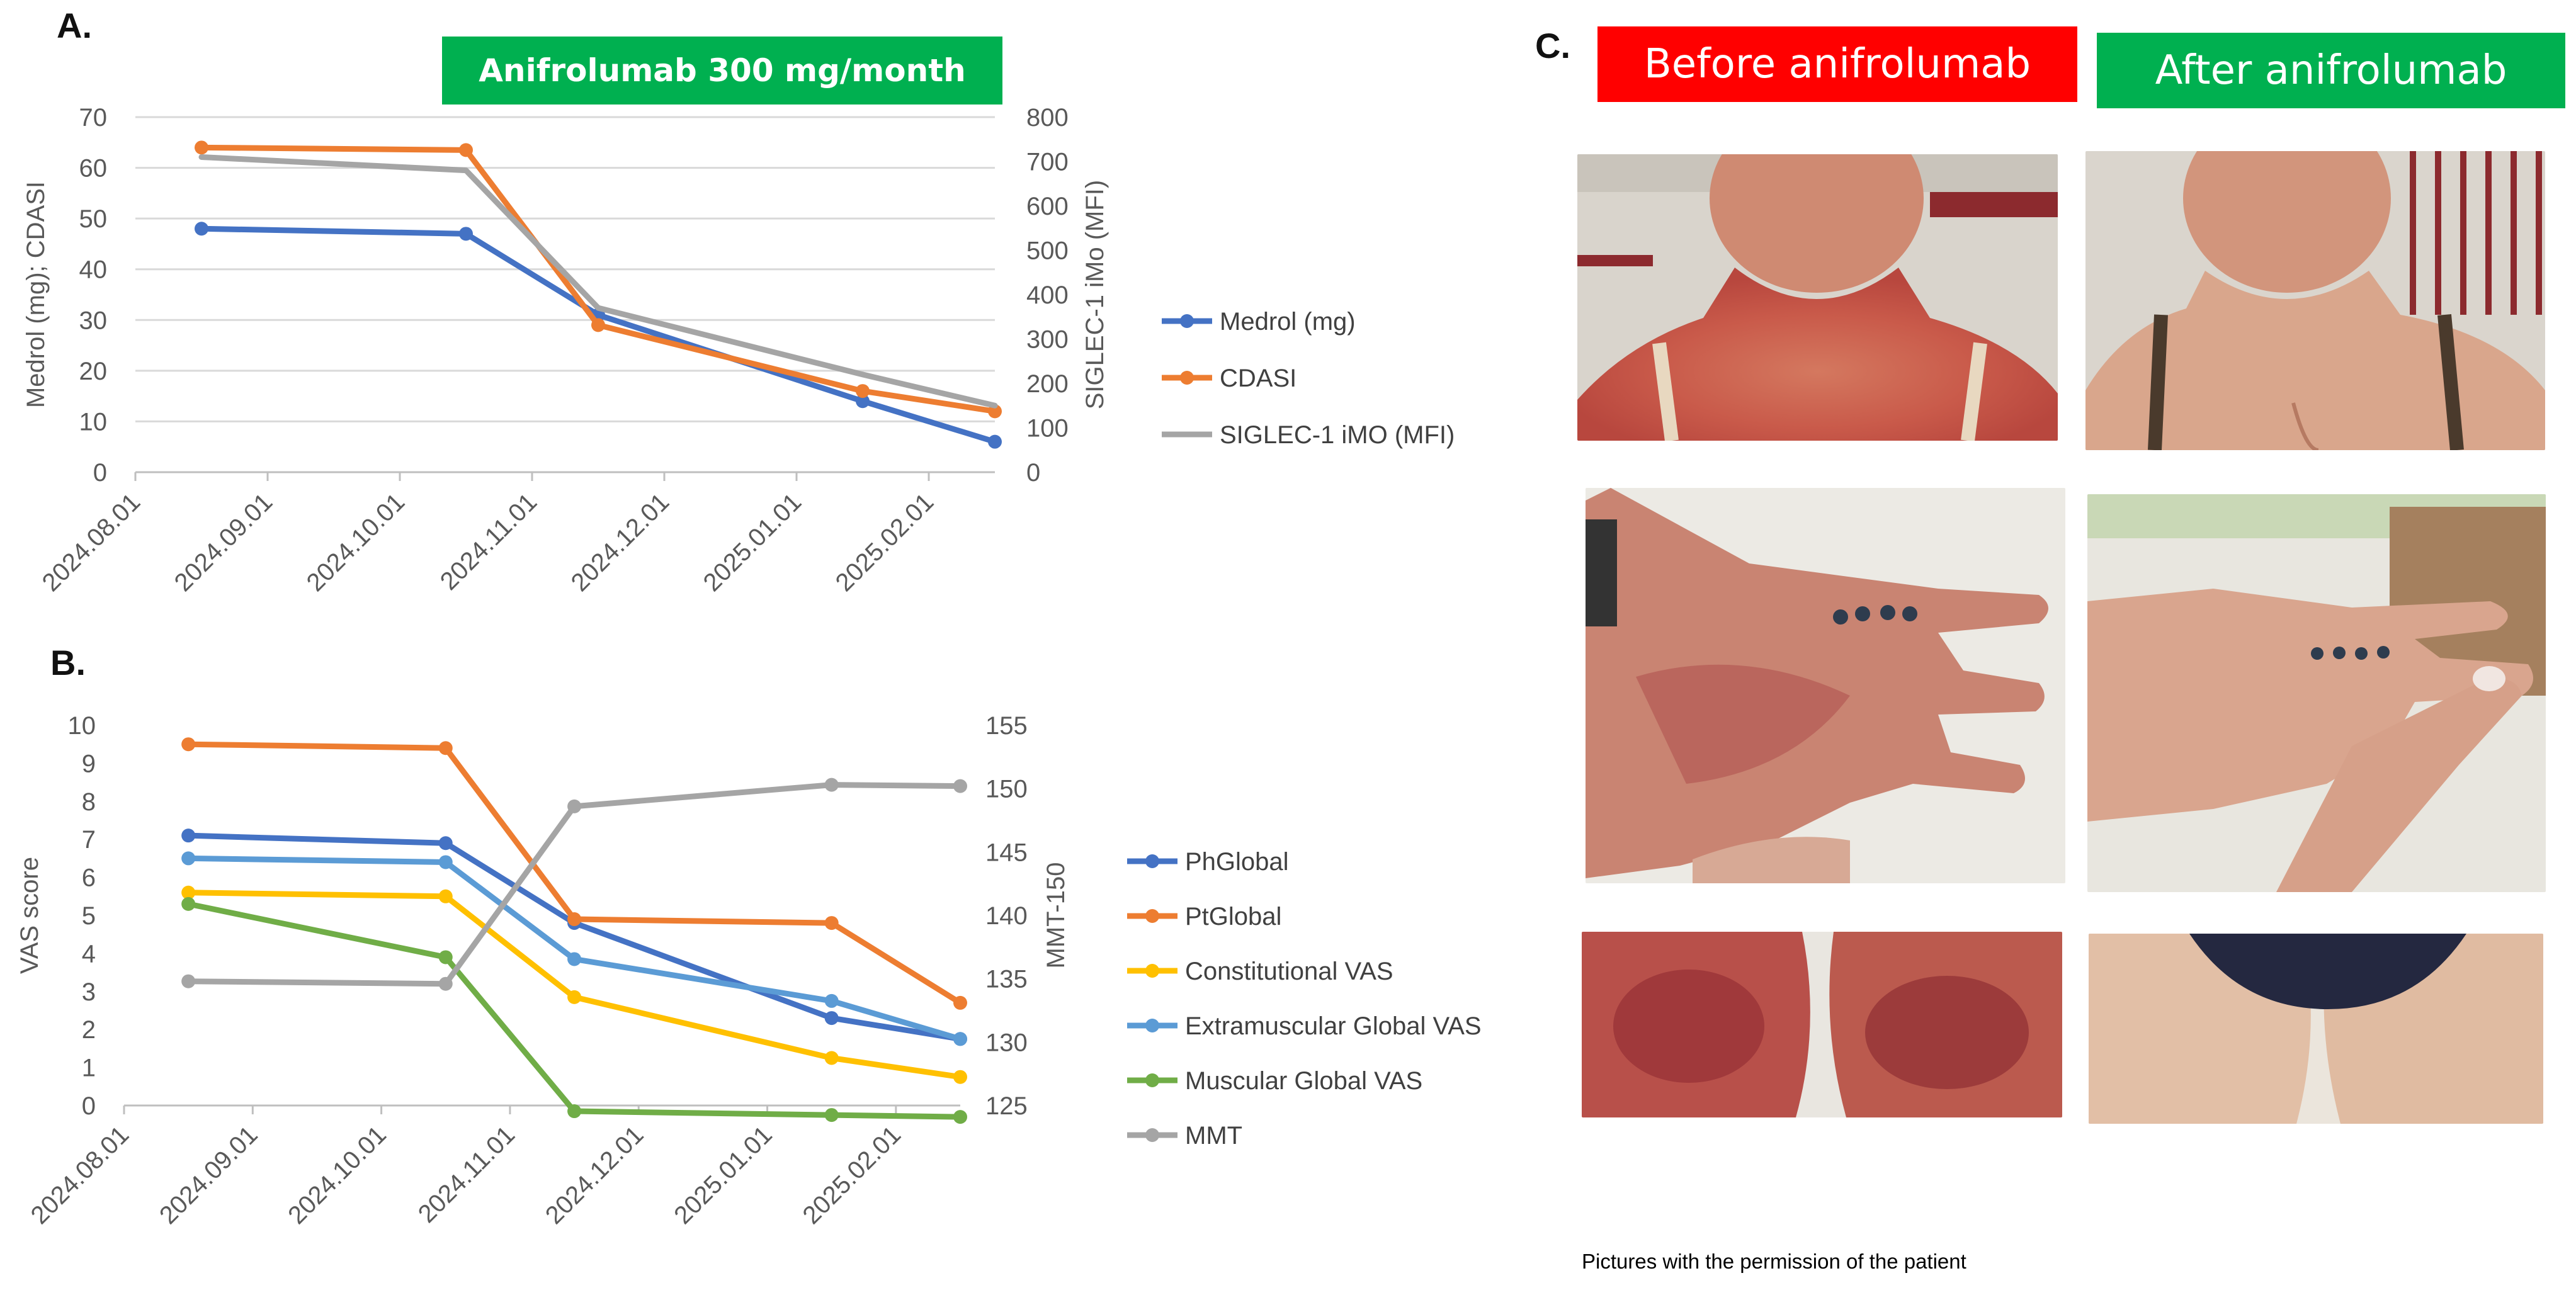 The image size is (2576, 1312). What do you see at coordinates (1825, 686) in the screenshot?
I see `photo-before-hand` at bounding box center [1825, 686].